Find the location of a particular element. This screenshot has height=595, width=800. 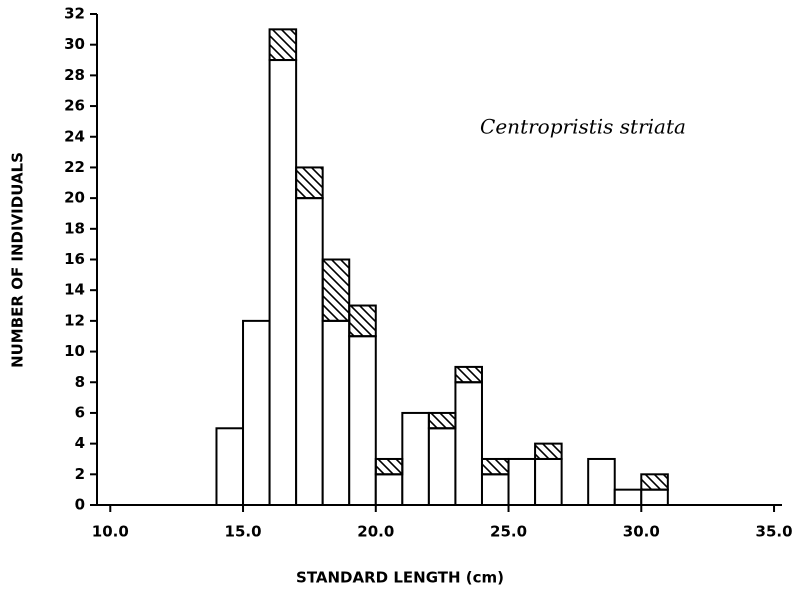

y-tick-label: 18 is located at coordinates (74, 228).